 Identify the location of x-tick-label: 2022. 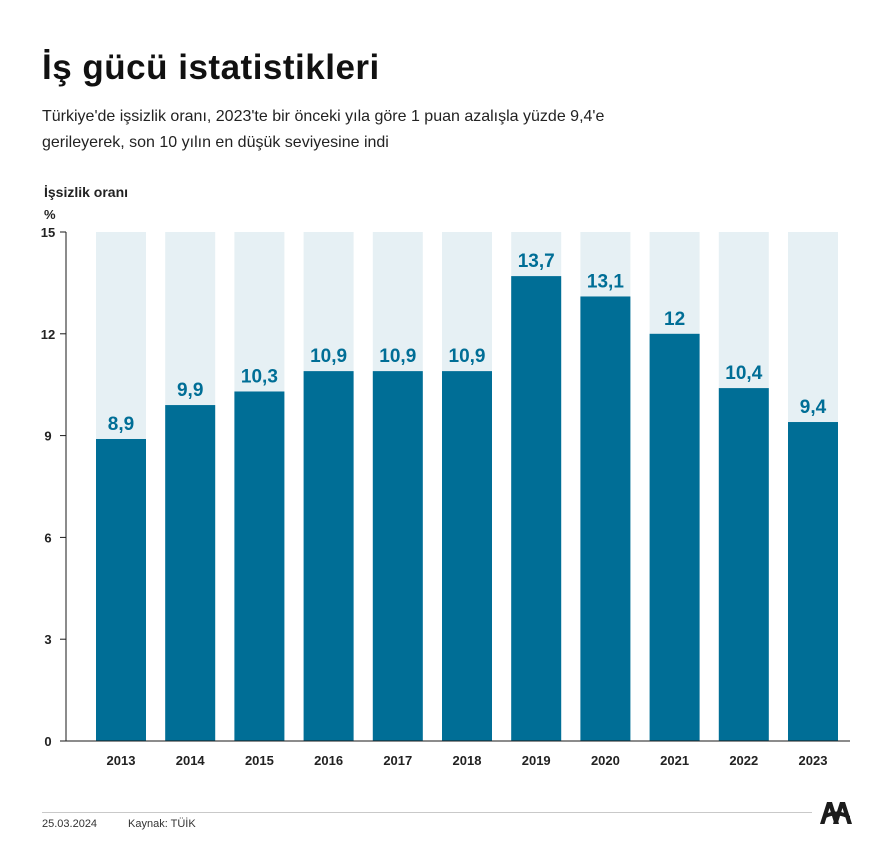
(743, 760).